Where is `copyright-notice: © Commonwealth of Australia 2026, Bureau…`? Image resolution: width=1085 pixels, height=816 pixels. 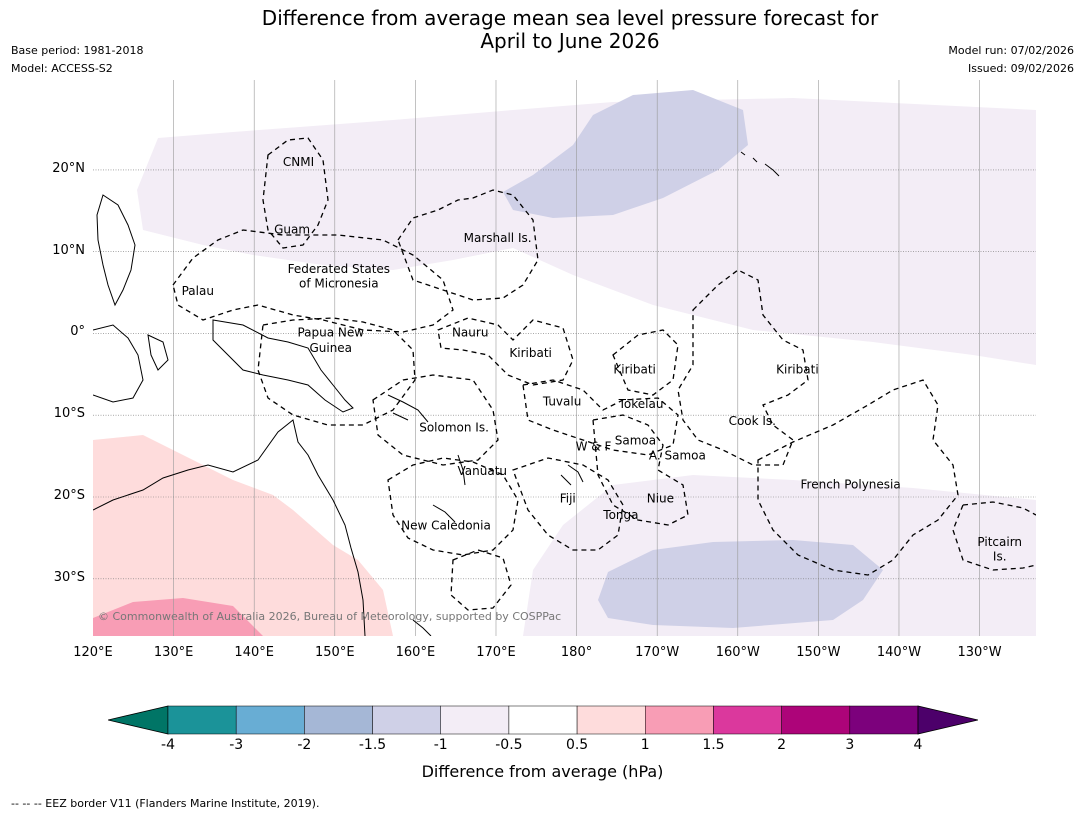 copyright-notice: © Commonwealth of Australia 2026, Bureau… is located at coordinates (330, 616).